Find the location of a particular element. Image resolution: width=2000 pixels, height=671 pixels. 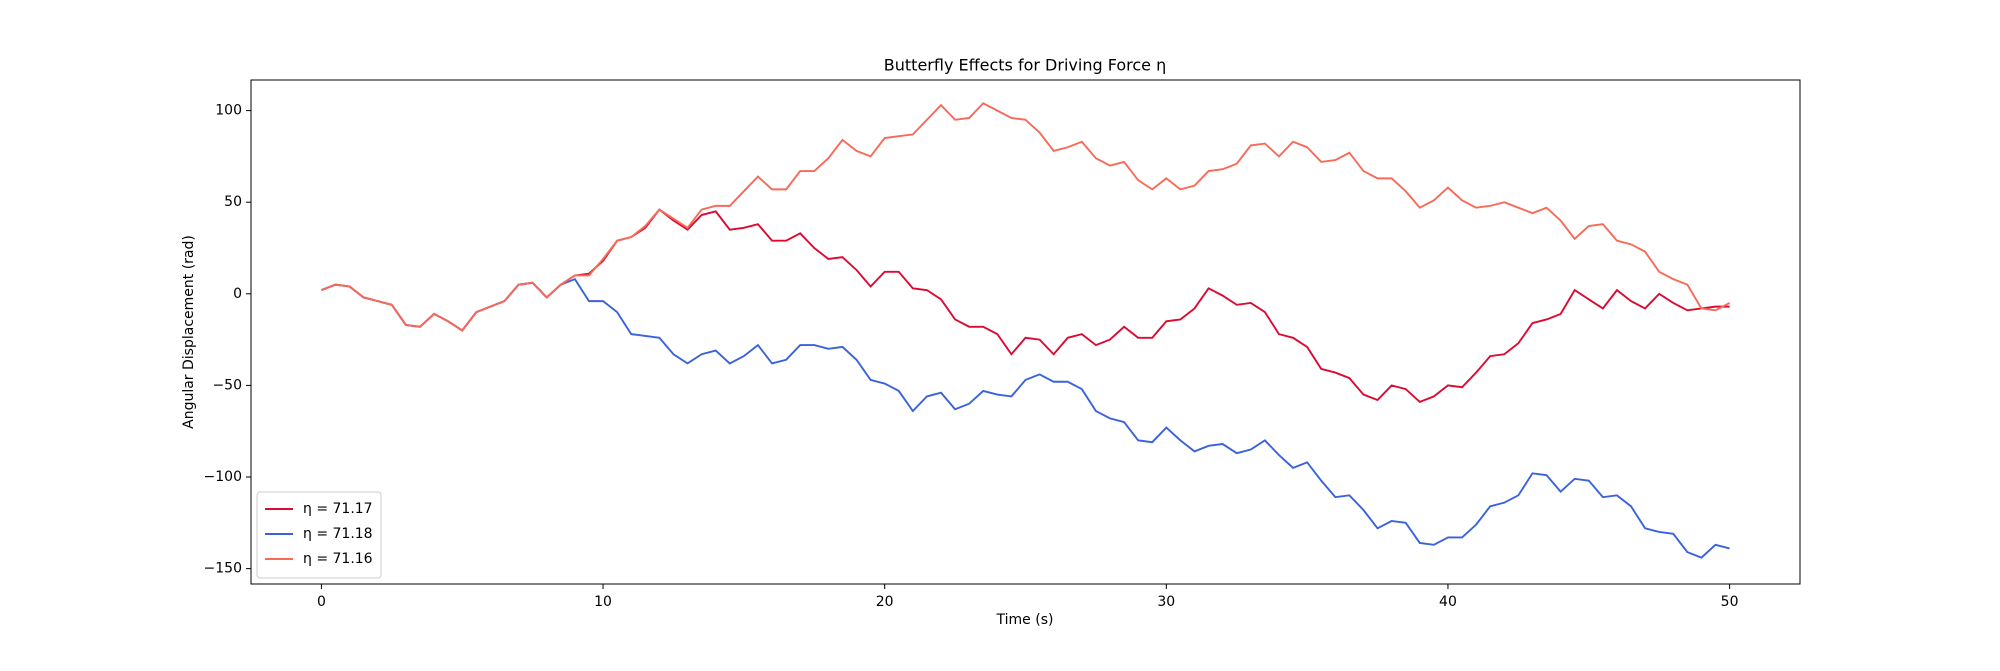

y-tick-label: −50 is located at coordinates (227, 385).